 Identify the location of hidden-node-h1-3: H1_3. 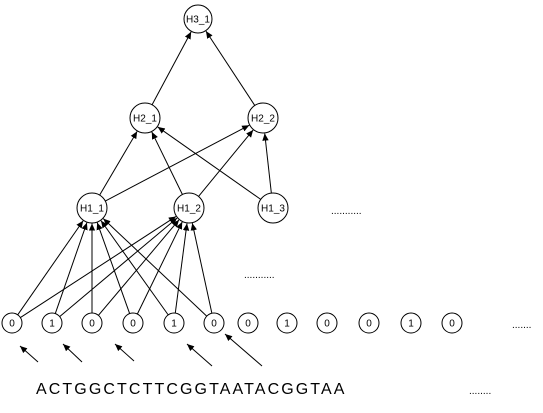
(273, 208).